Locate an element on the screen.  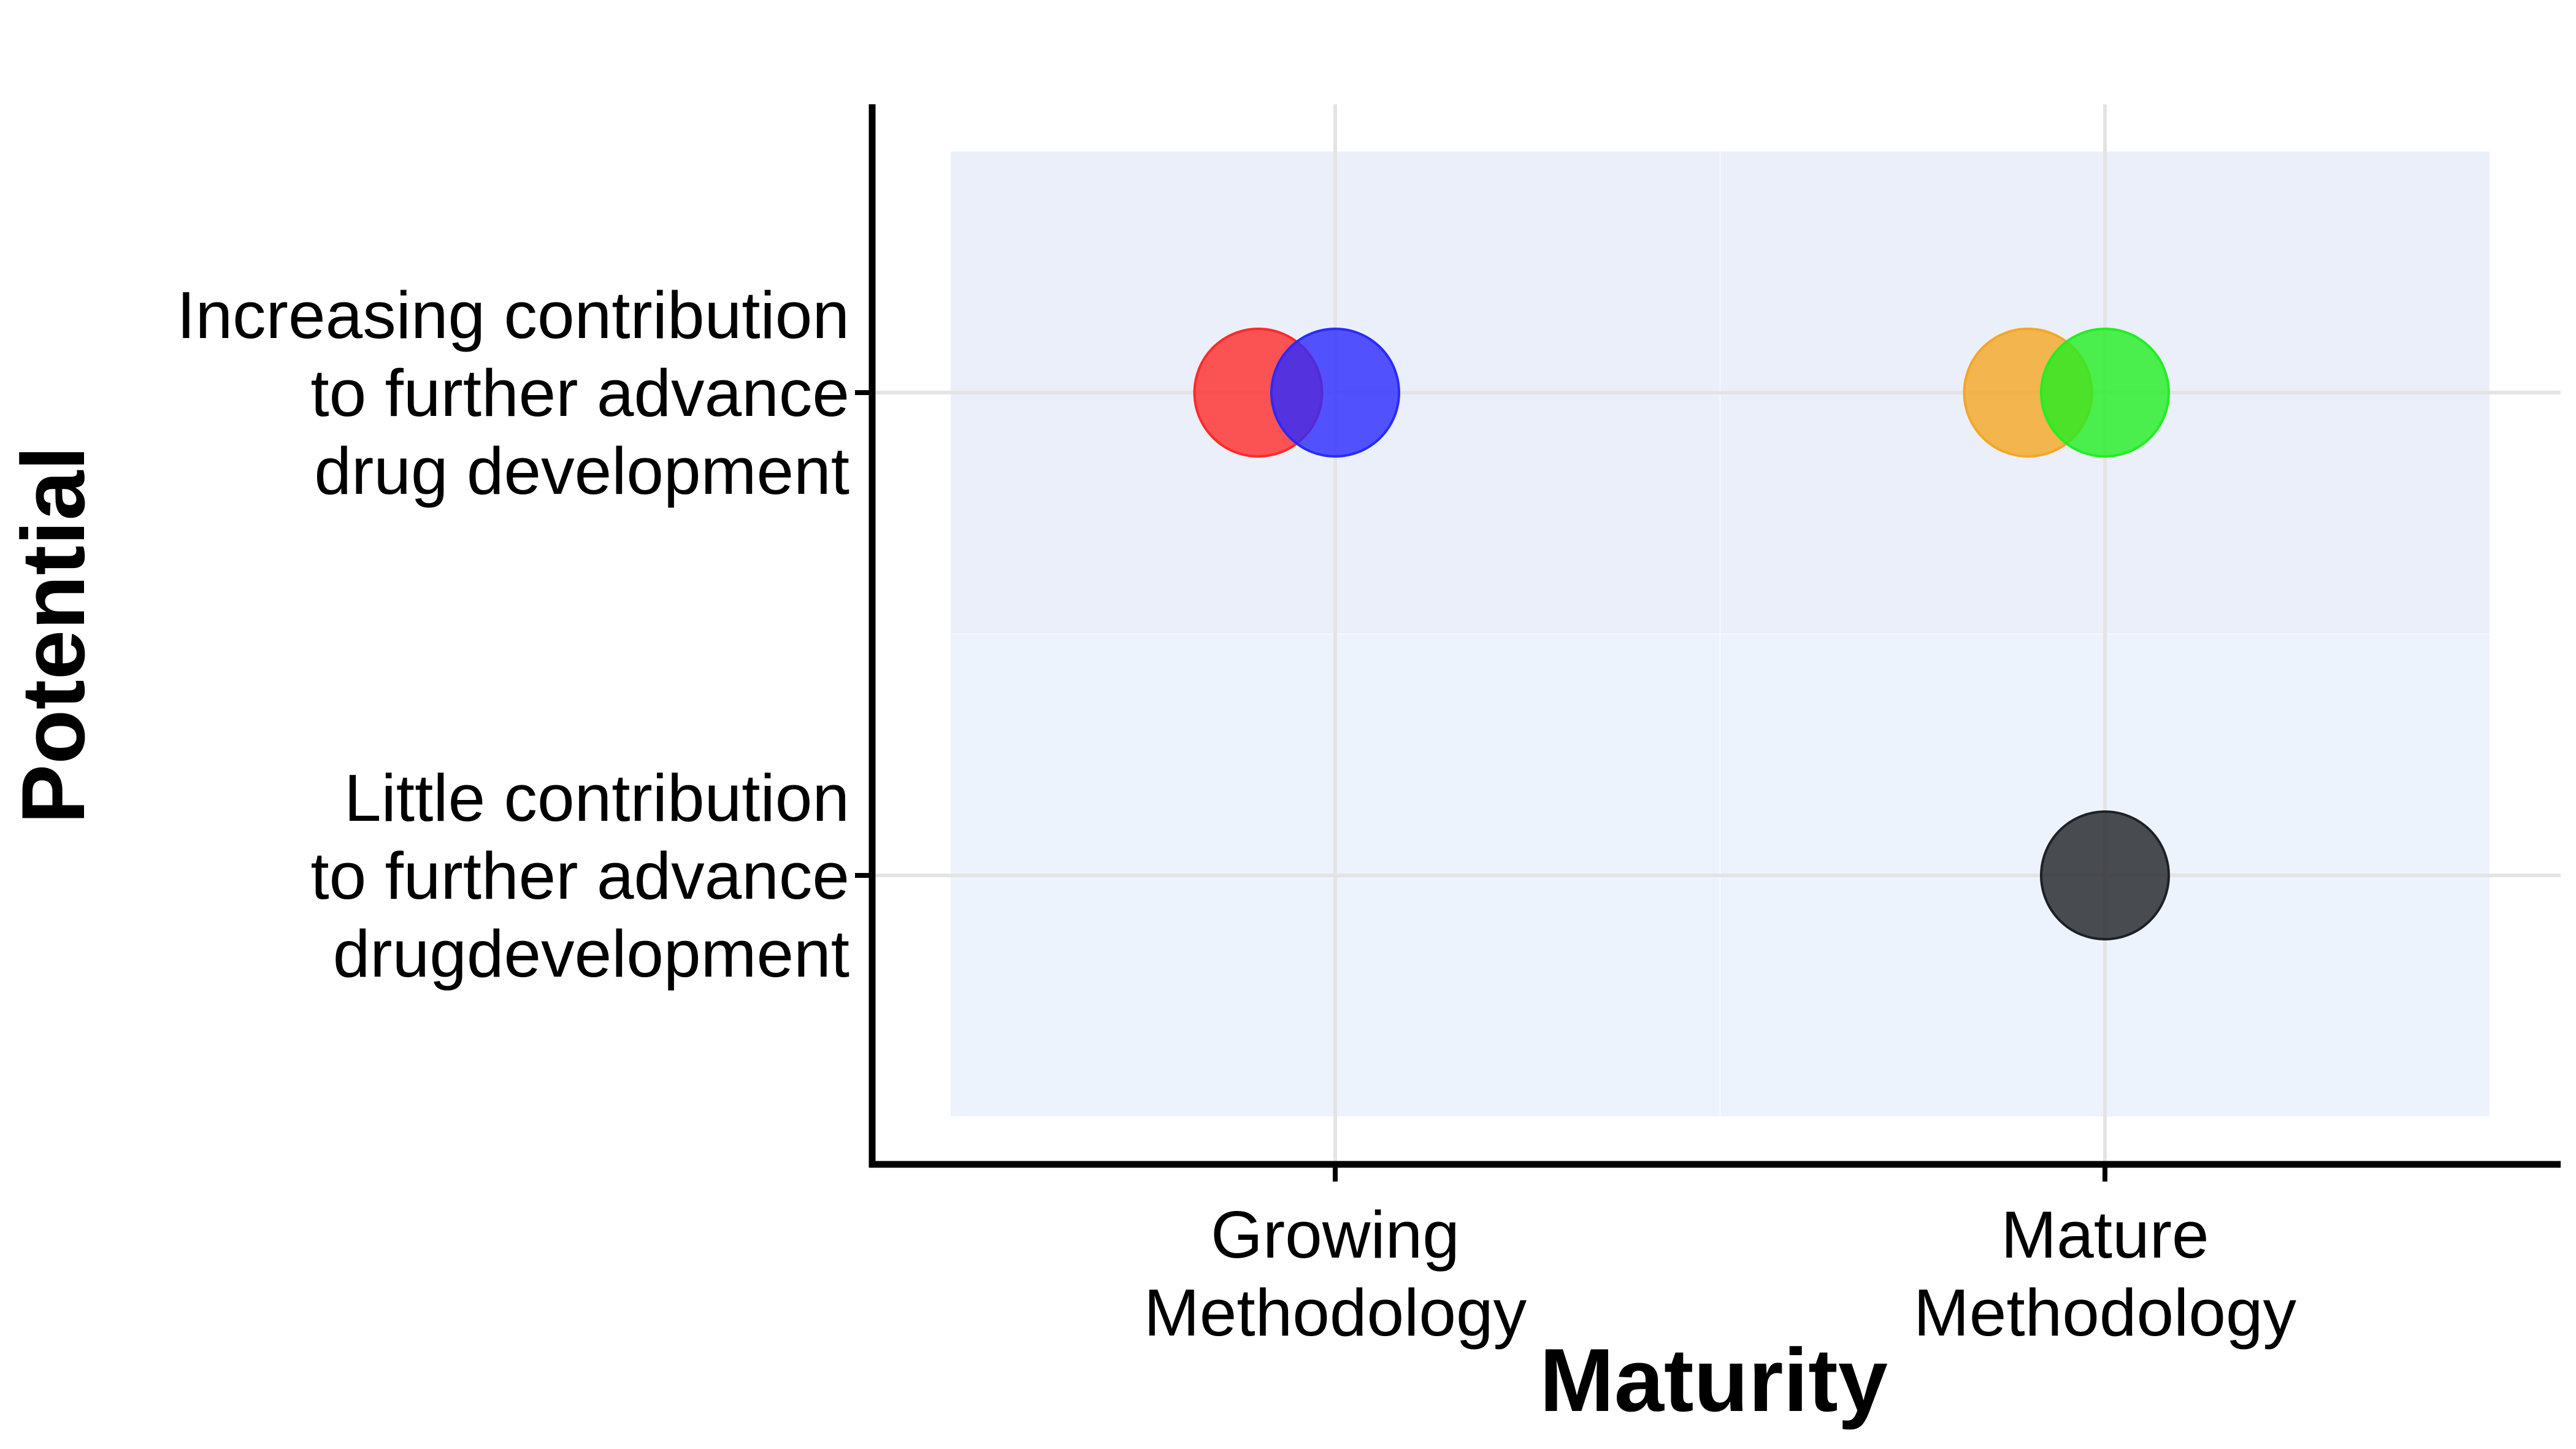
x-tick-label-line: Mature is located at coordinates (2105, 1234).